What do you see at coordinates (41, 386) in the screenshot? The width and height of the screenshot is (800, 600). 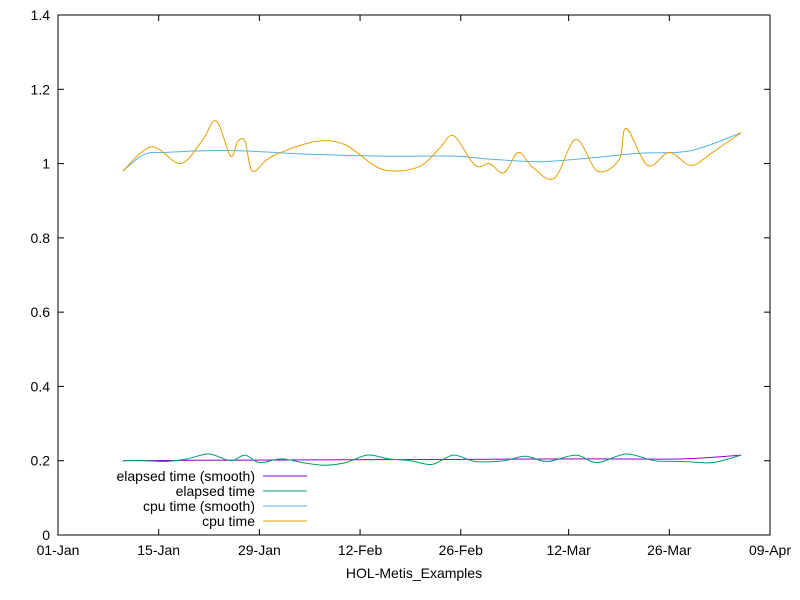 I see `y-tick-label: 0.4` at bounding box center [41, 386].